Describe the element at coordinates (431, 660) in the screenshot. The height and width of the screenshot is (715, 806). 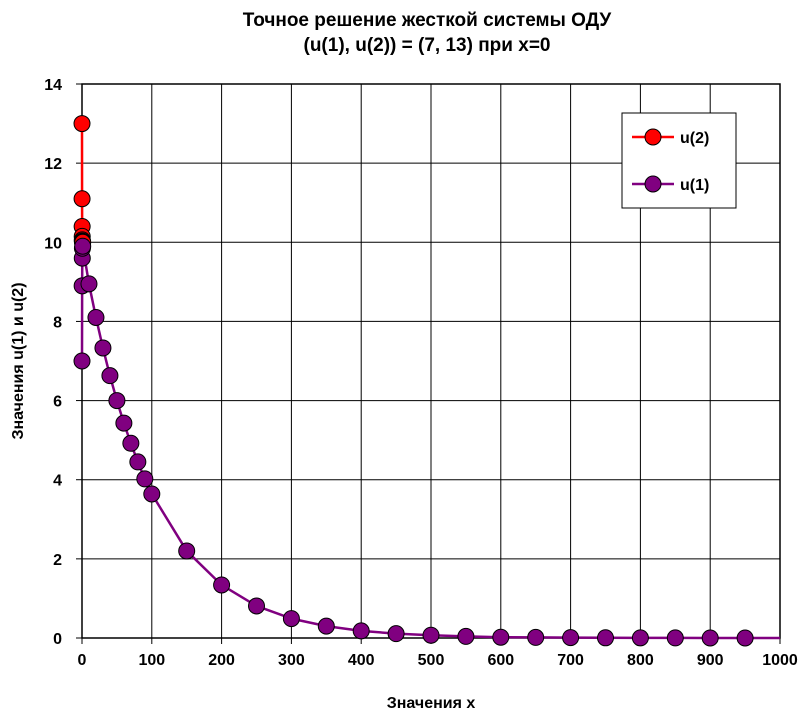
I see `x-tick-label: 500` at that location.